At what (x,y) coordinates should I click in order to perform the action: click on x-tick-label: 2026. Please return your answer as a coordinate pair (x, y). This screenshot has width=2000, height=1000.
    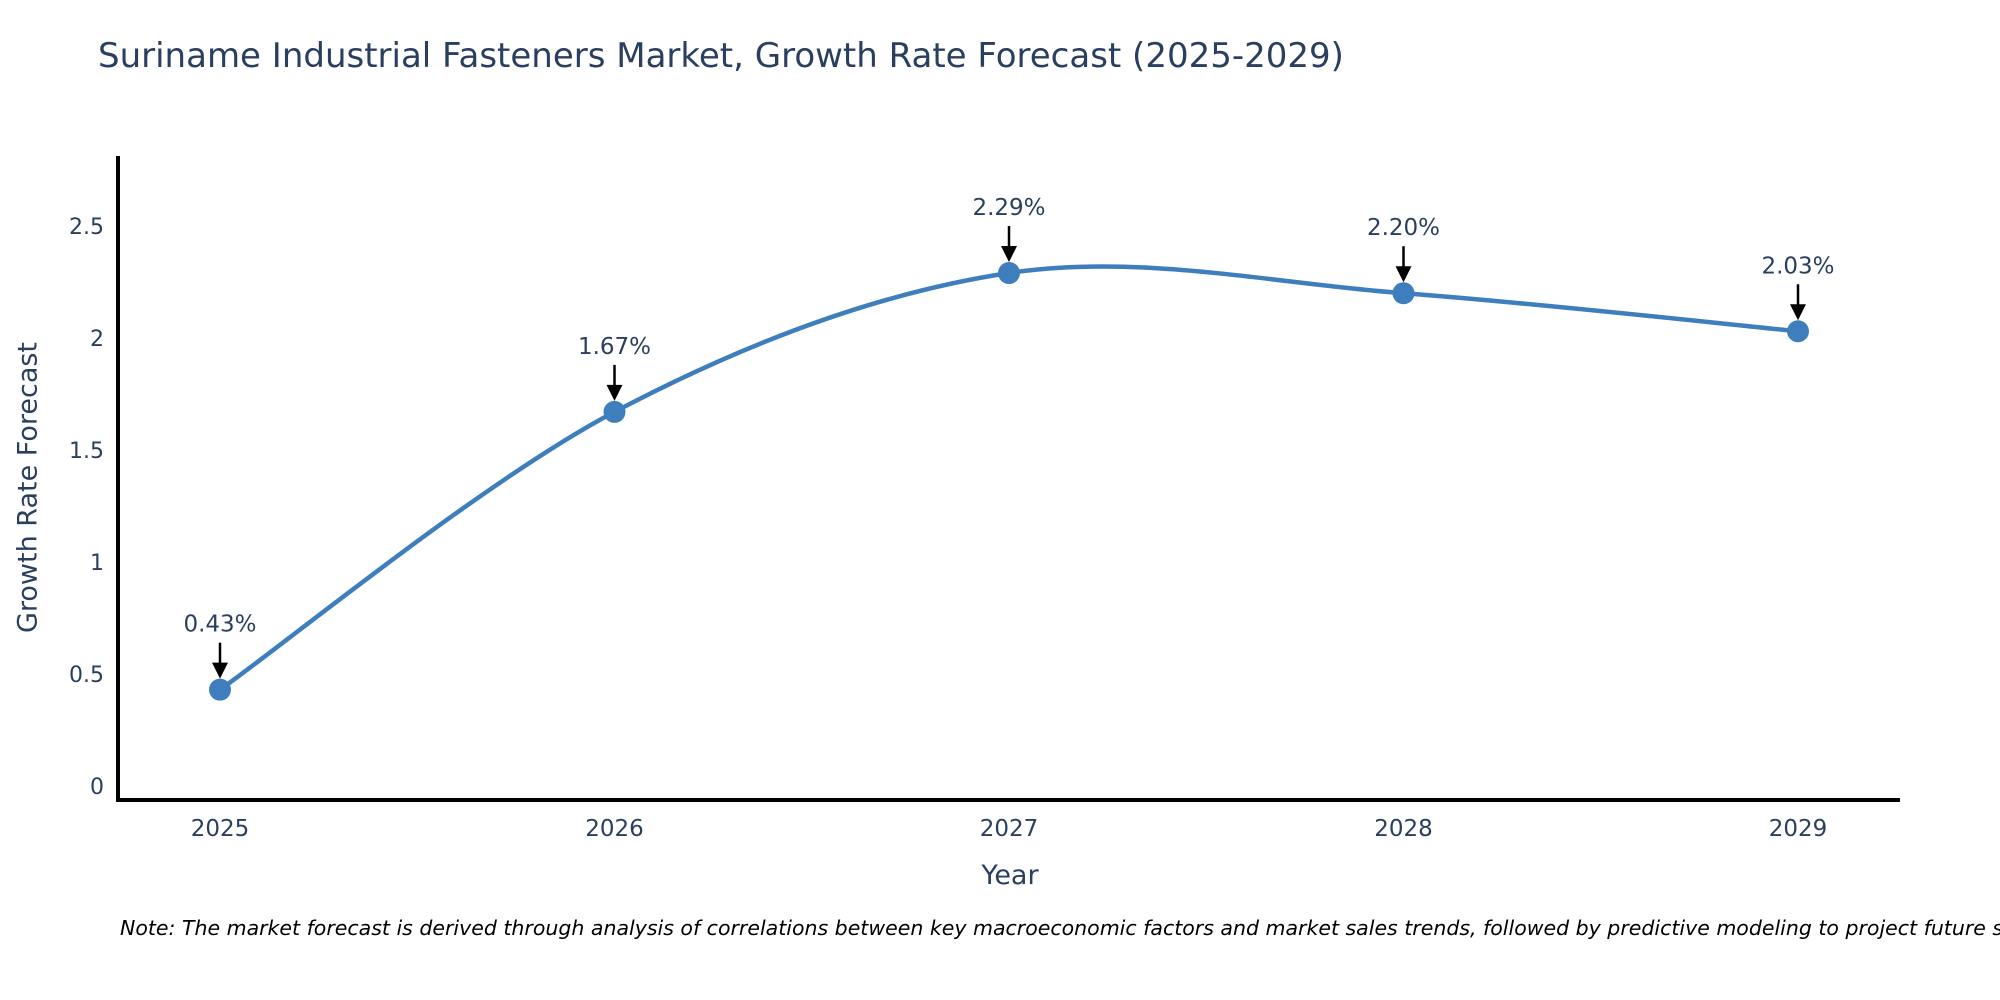
    Looking at the image, I should click on (614, 829).